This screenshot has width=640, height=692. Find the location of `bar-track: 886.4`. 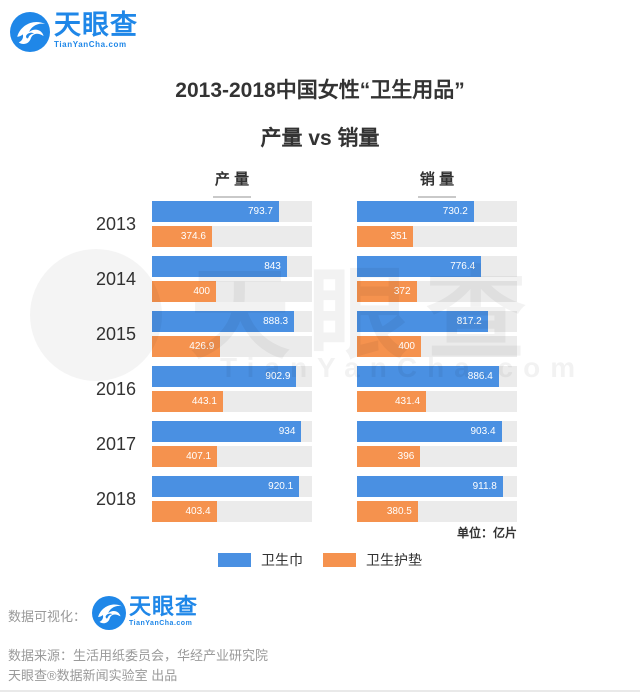

bar-track: 886.4 is located at coordinates (437, 376).